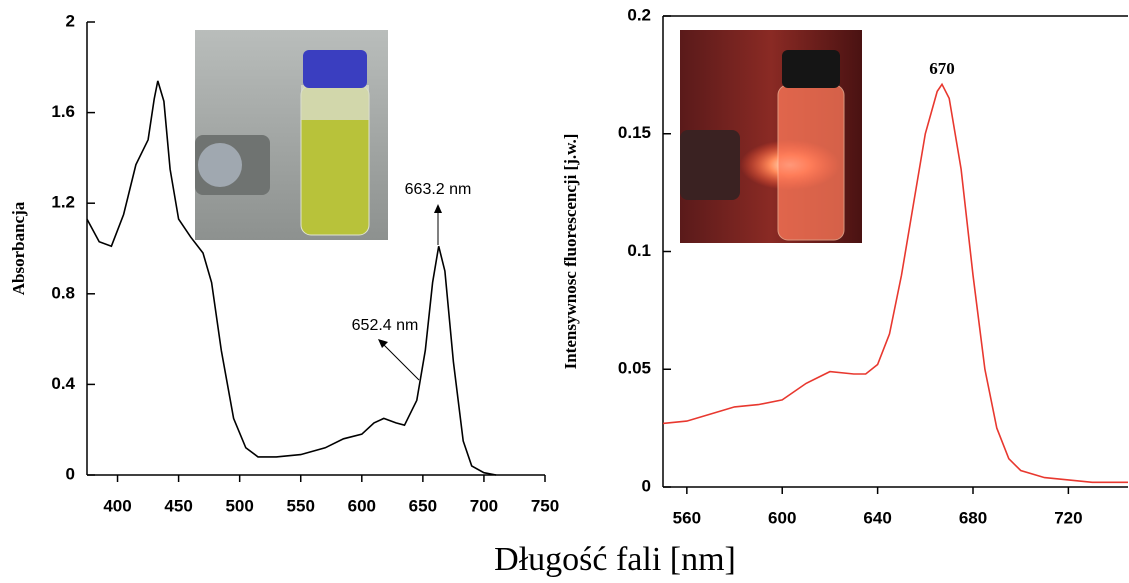  Describe the element at coordinates (178, 505) in the screenshot. I see `x-tick-label: 450` at that location.